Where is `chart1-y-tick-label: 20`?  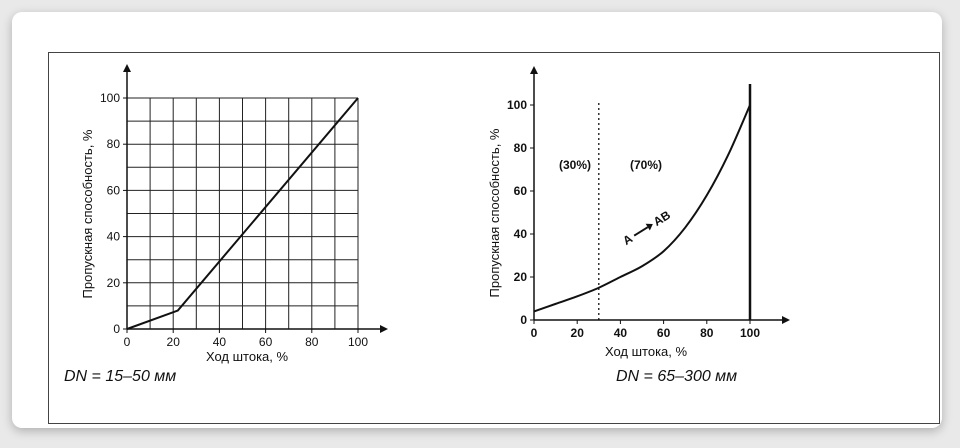 chart1-y-tick-label: 20 is located at coordinates (114, 283).